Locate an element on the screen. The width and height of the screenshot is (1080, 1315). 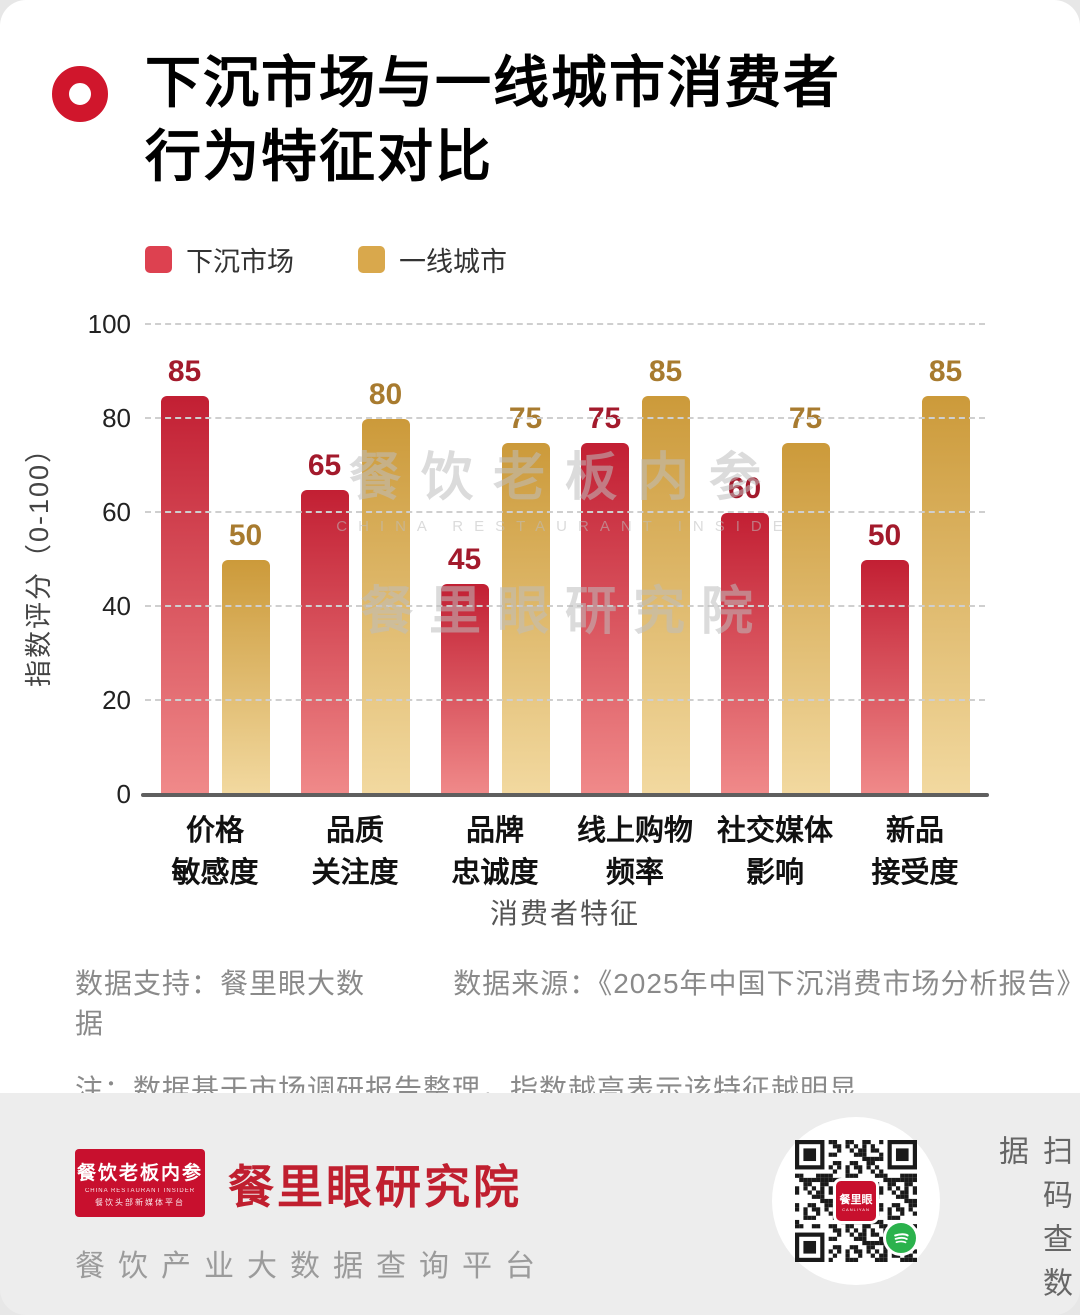
page-title: 下沉市场与一线城市消费者 行为特征对比 is located at coordinates (493, 120).